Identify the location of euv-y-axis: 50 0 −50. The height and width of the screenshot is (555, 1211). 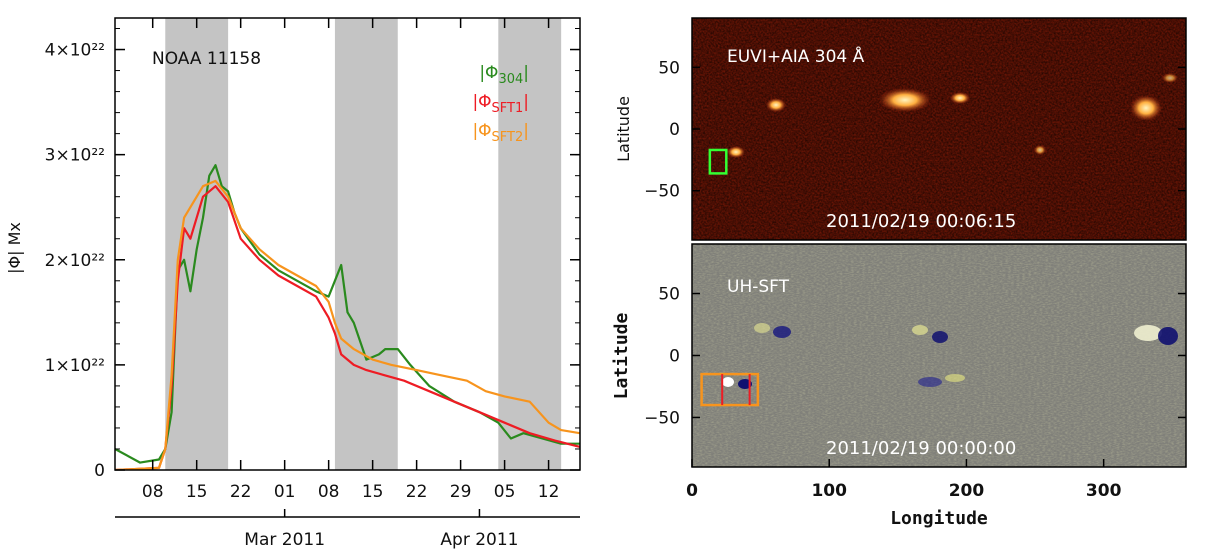
(915, 130).